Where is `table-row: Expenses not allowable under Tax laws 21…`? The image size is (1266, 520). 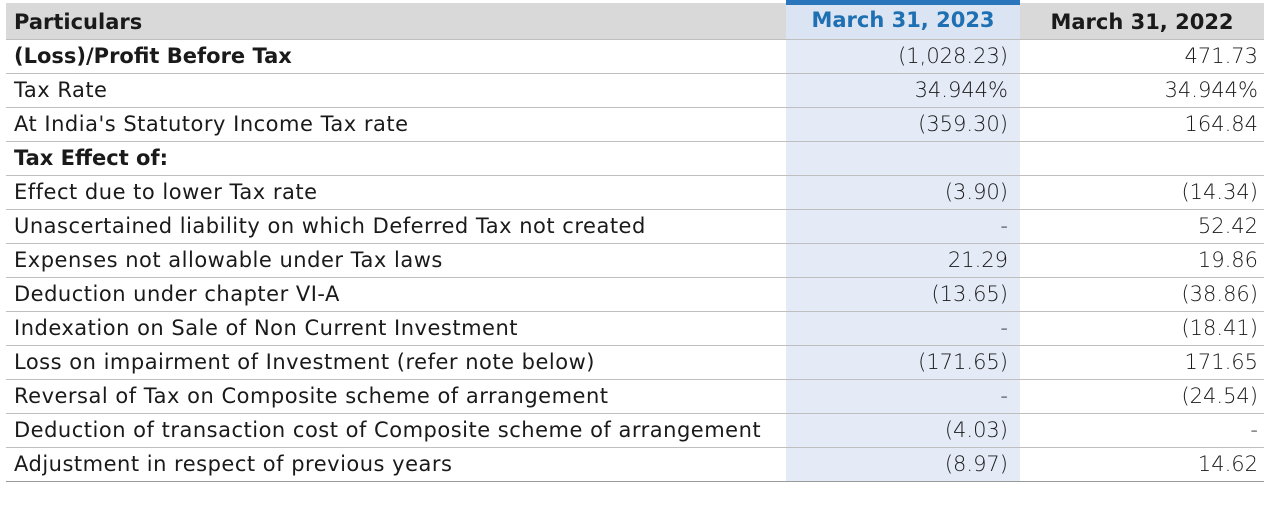 table-row: Expenses not allowable under Tax laws 21… is located at coordinates (635, 260).